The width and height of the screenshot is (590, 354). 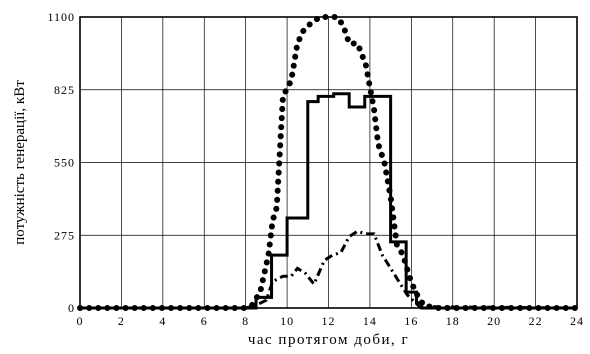 I want to click on y-tick-label: 0, so click(x=71, y=308).